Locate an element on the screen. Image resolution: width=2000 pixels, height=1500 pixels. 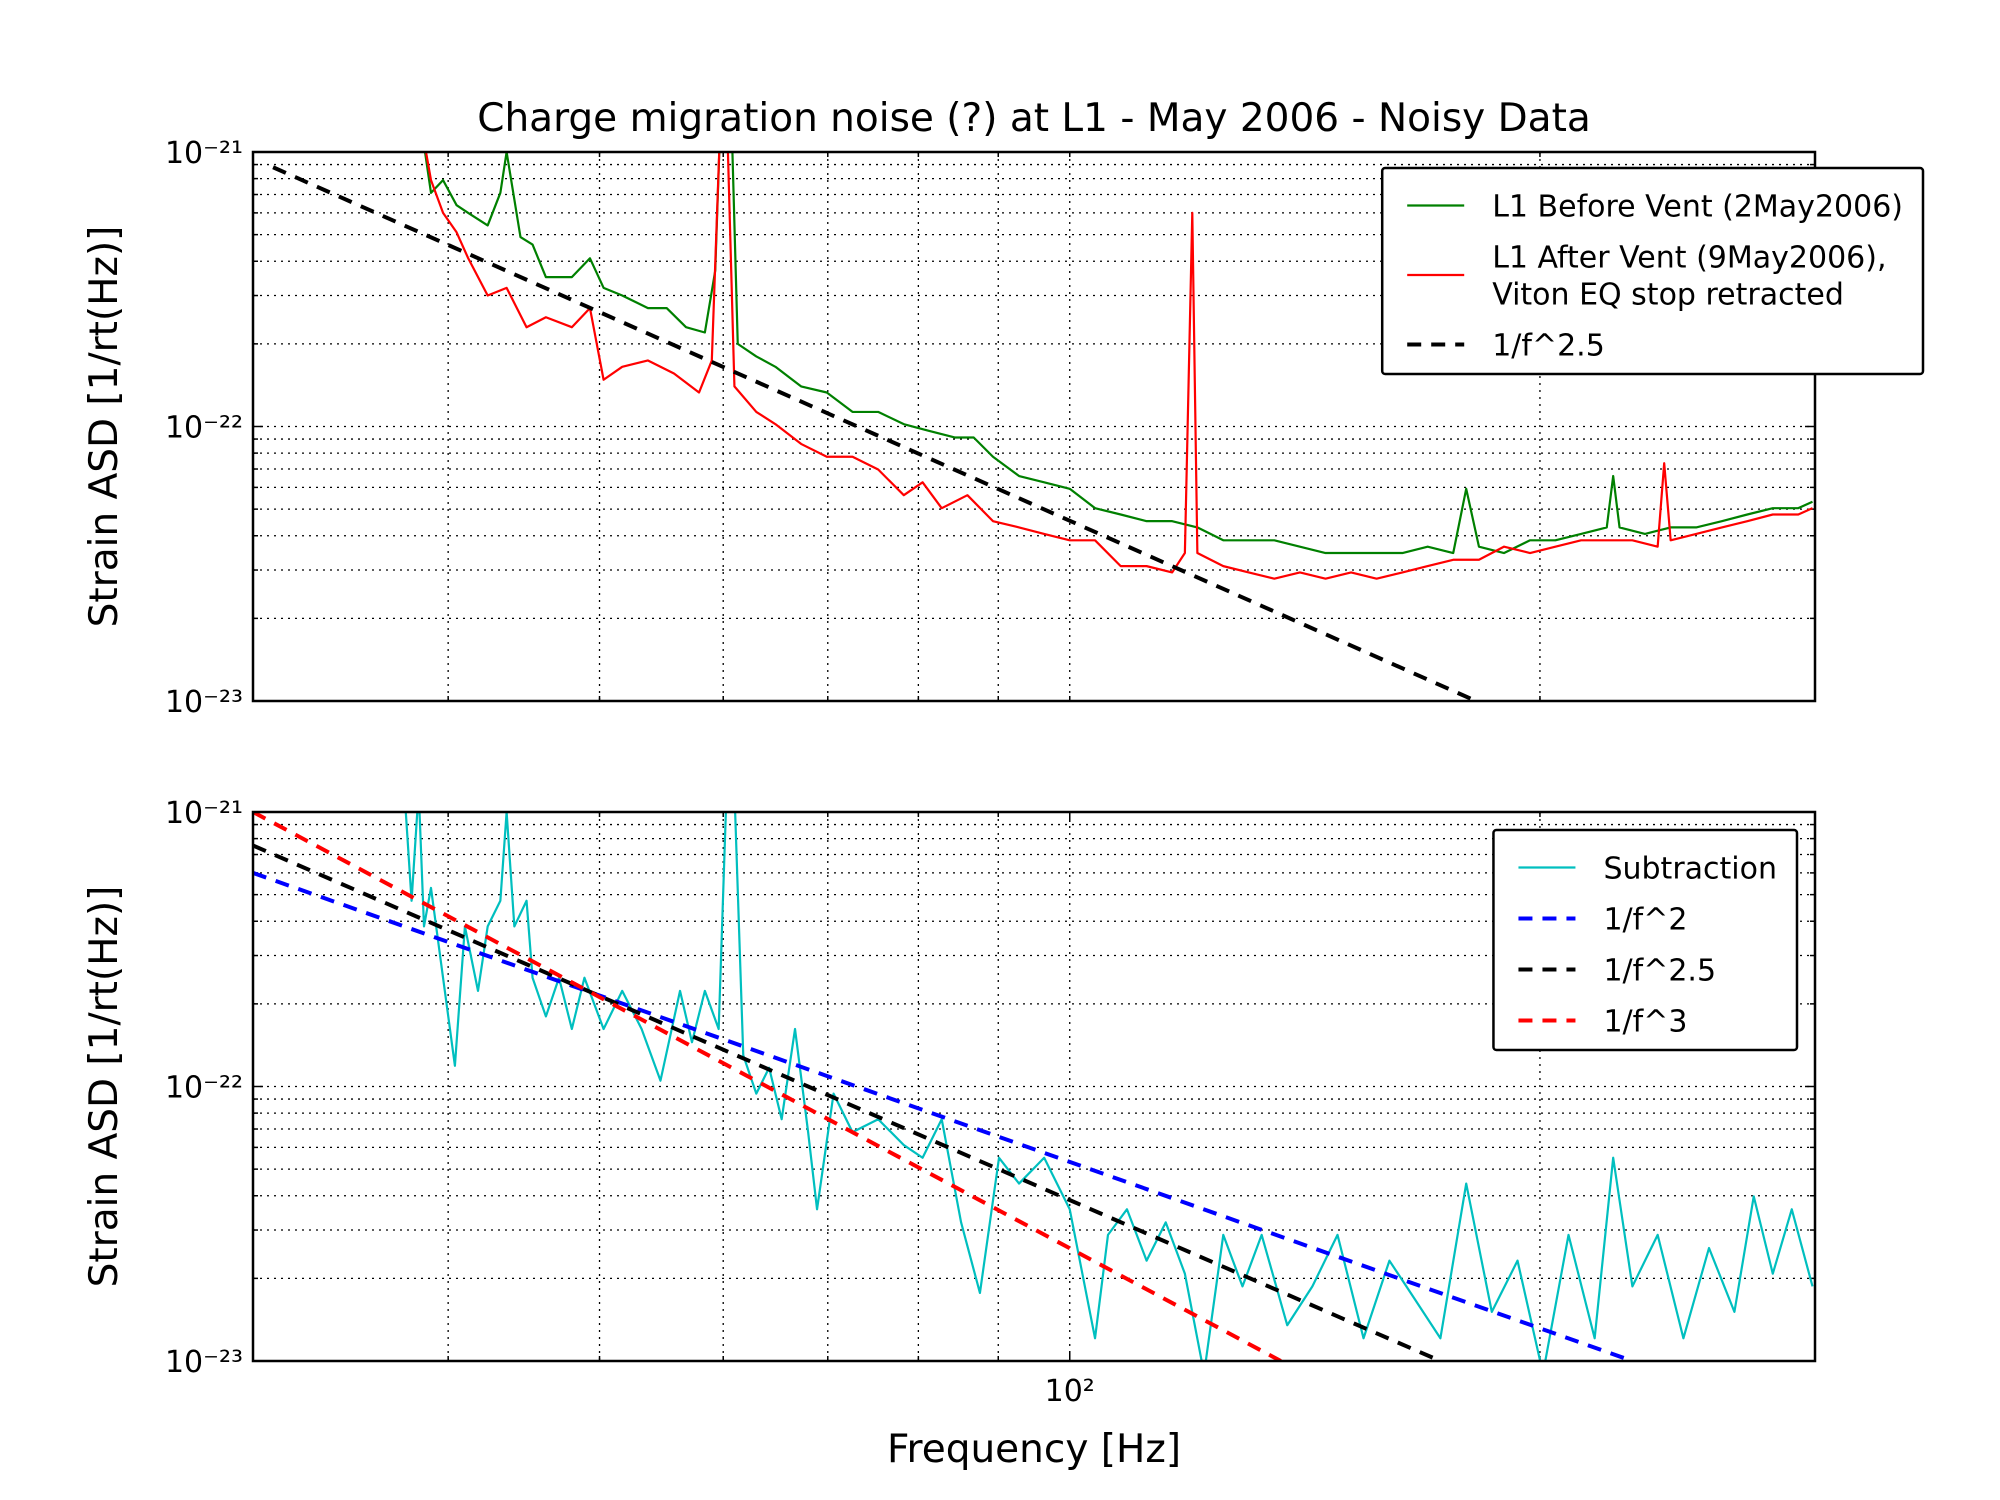
legend-label-line: 1/f^2 is located at coordinates (1645, 920).